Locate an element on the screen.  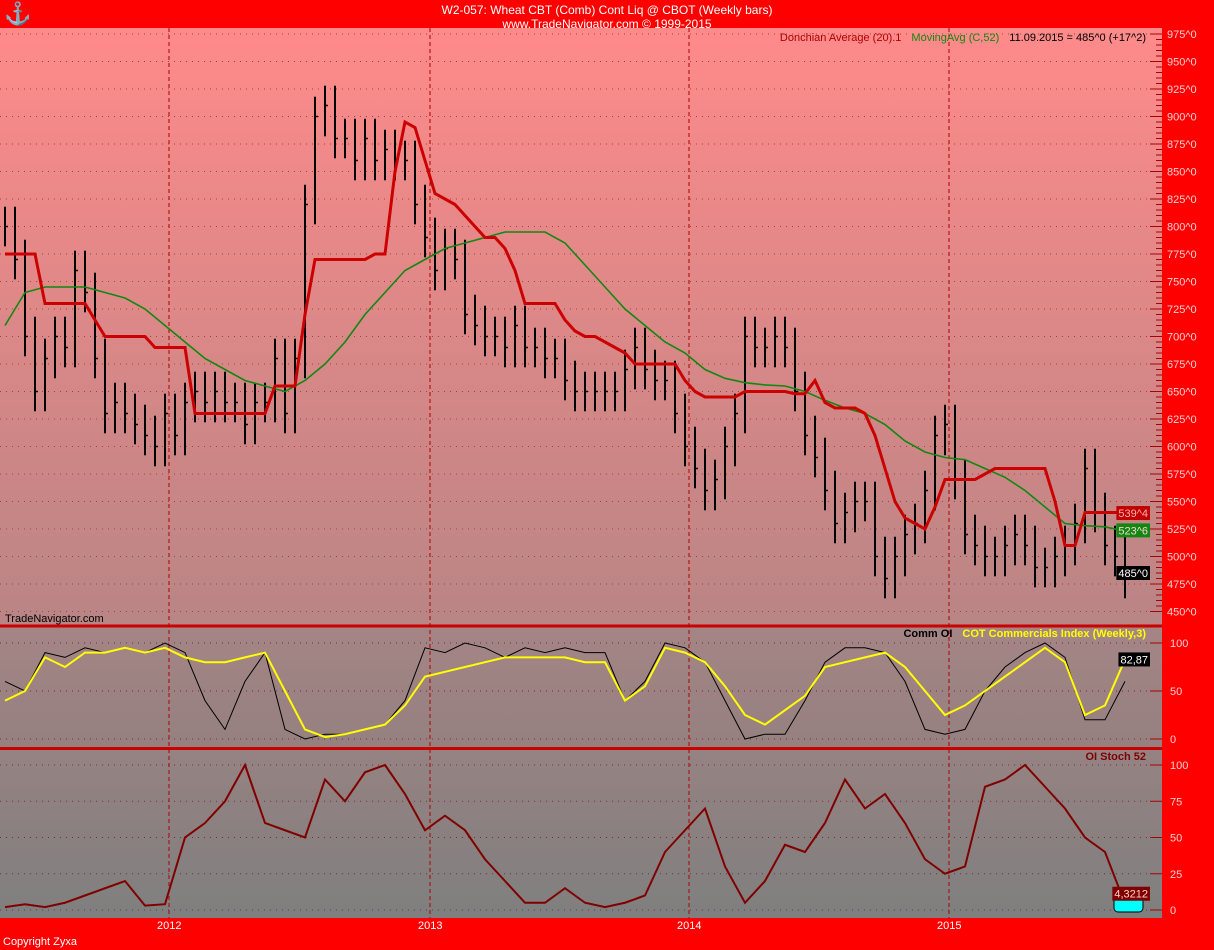
price-tick-label: 900^0 is located at coordinates (1182, 118).